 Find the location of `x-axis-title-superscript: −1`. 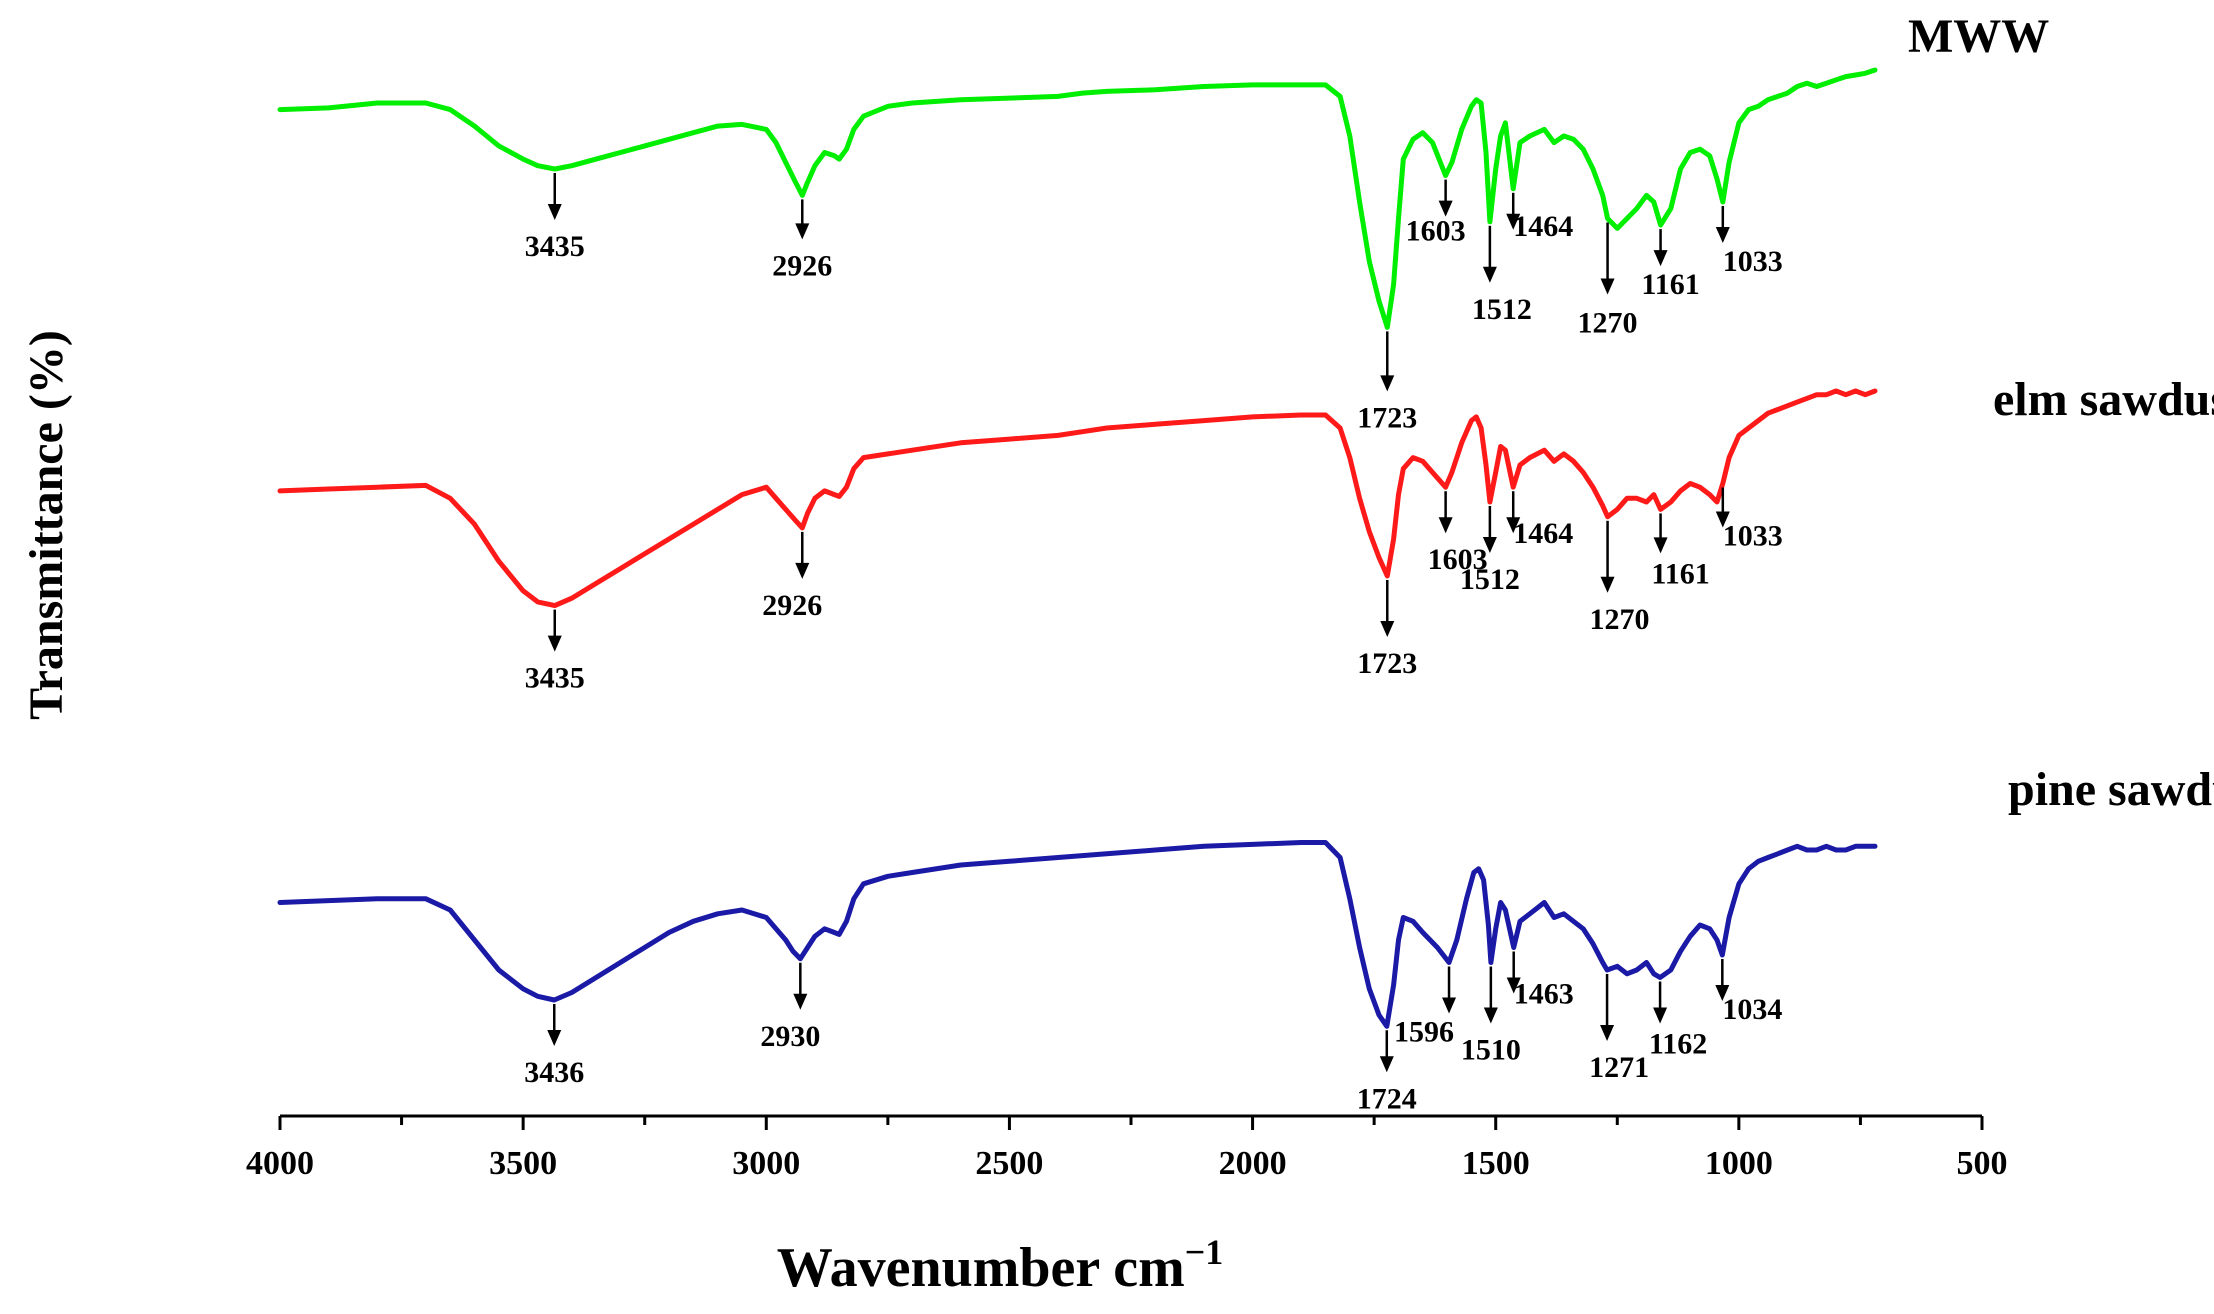

x-axis-title-superscript: −1 is located at coordinates (1204, 1252).